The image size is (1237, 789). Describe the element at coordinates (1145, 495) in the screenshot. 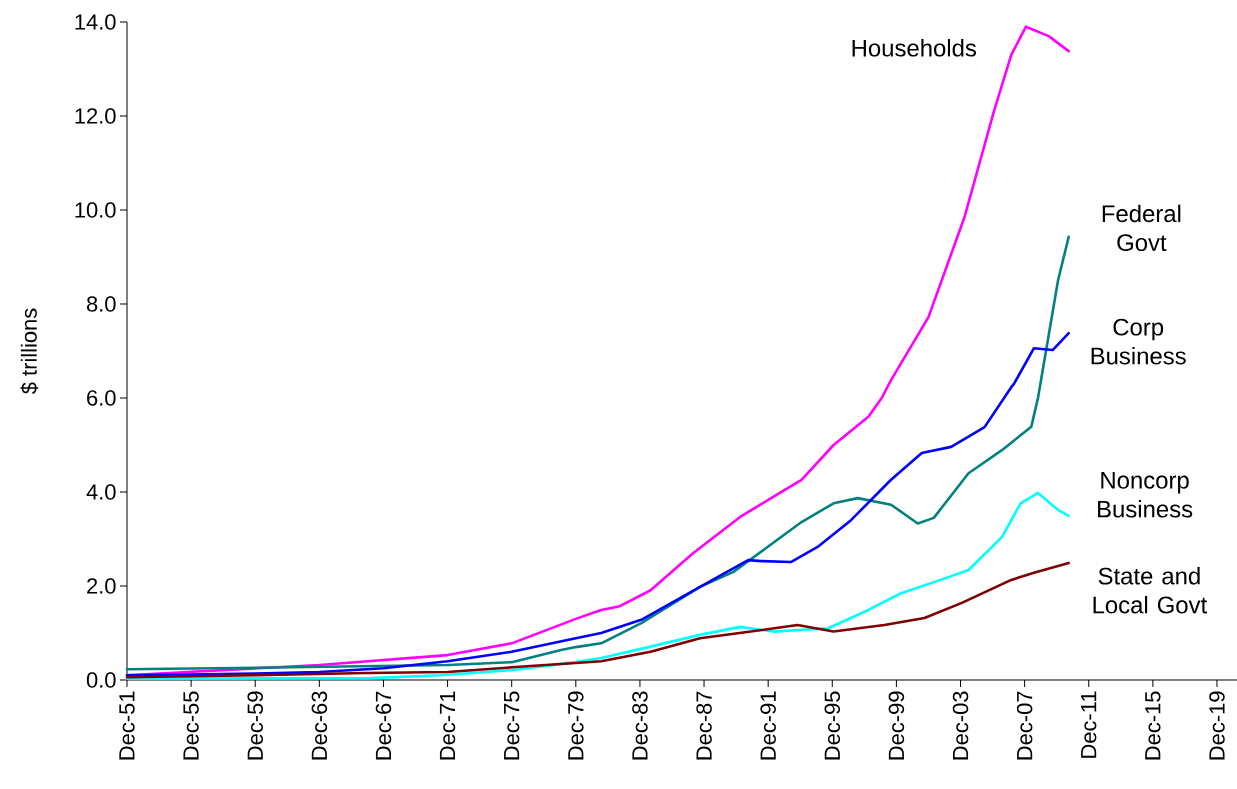

I see `series-label: Noncorp Business` at that location.